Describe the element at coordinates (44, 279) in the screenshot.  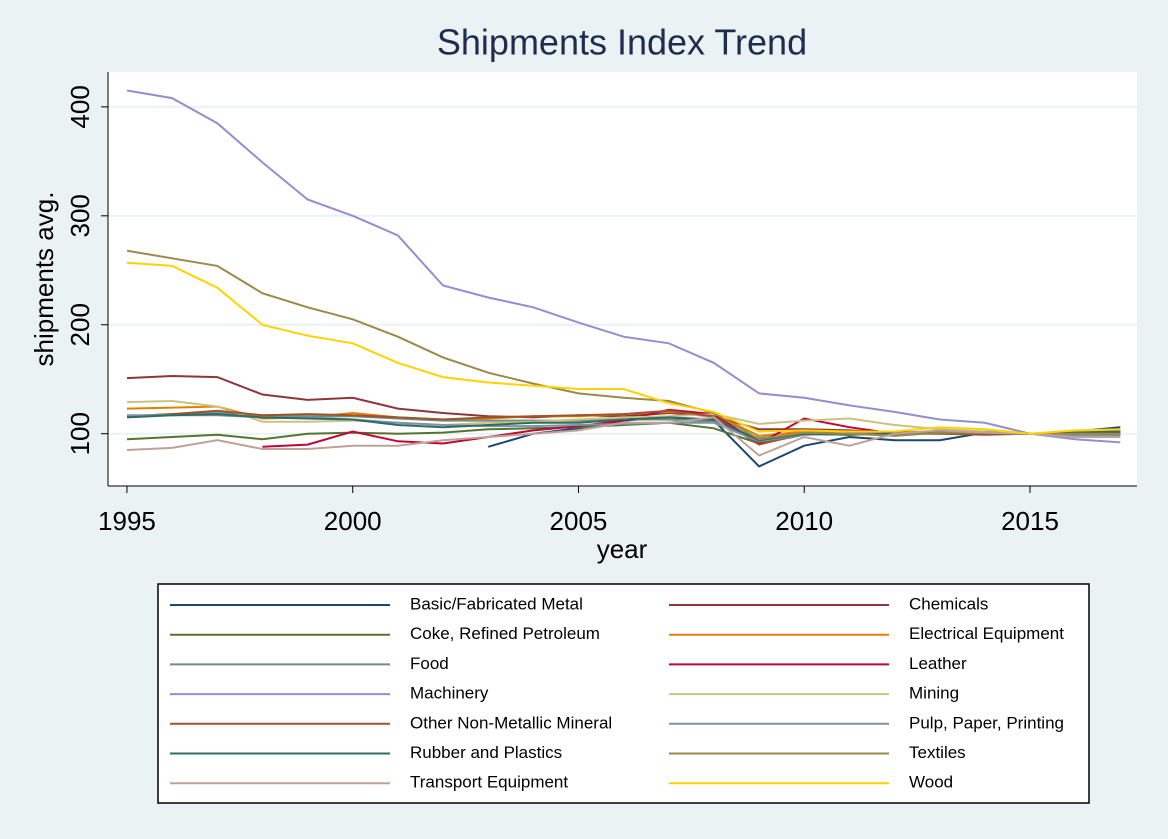
I see `y-axis-label: shipments avg.` at that location.